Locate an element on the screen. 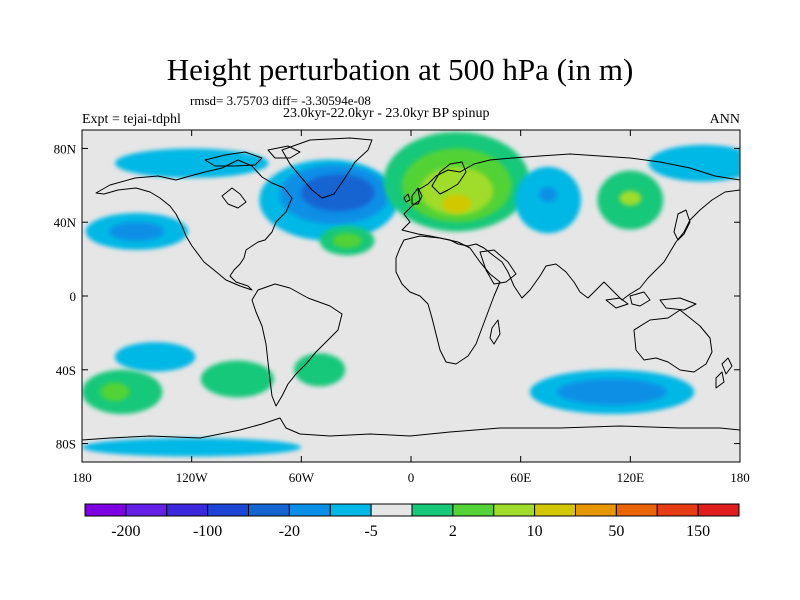  lon-tick-label: 0 is located at coordinates (411, 477).